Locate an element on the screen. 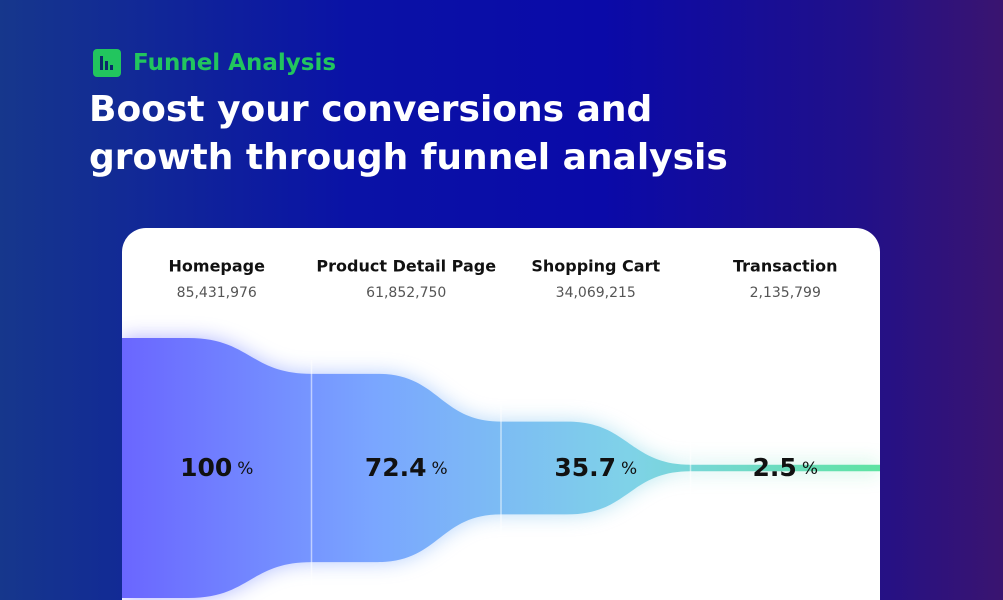  stage-percent: 35.7% is located at coordinates (595, 467).